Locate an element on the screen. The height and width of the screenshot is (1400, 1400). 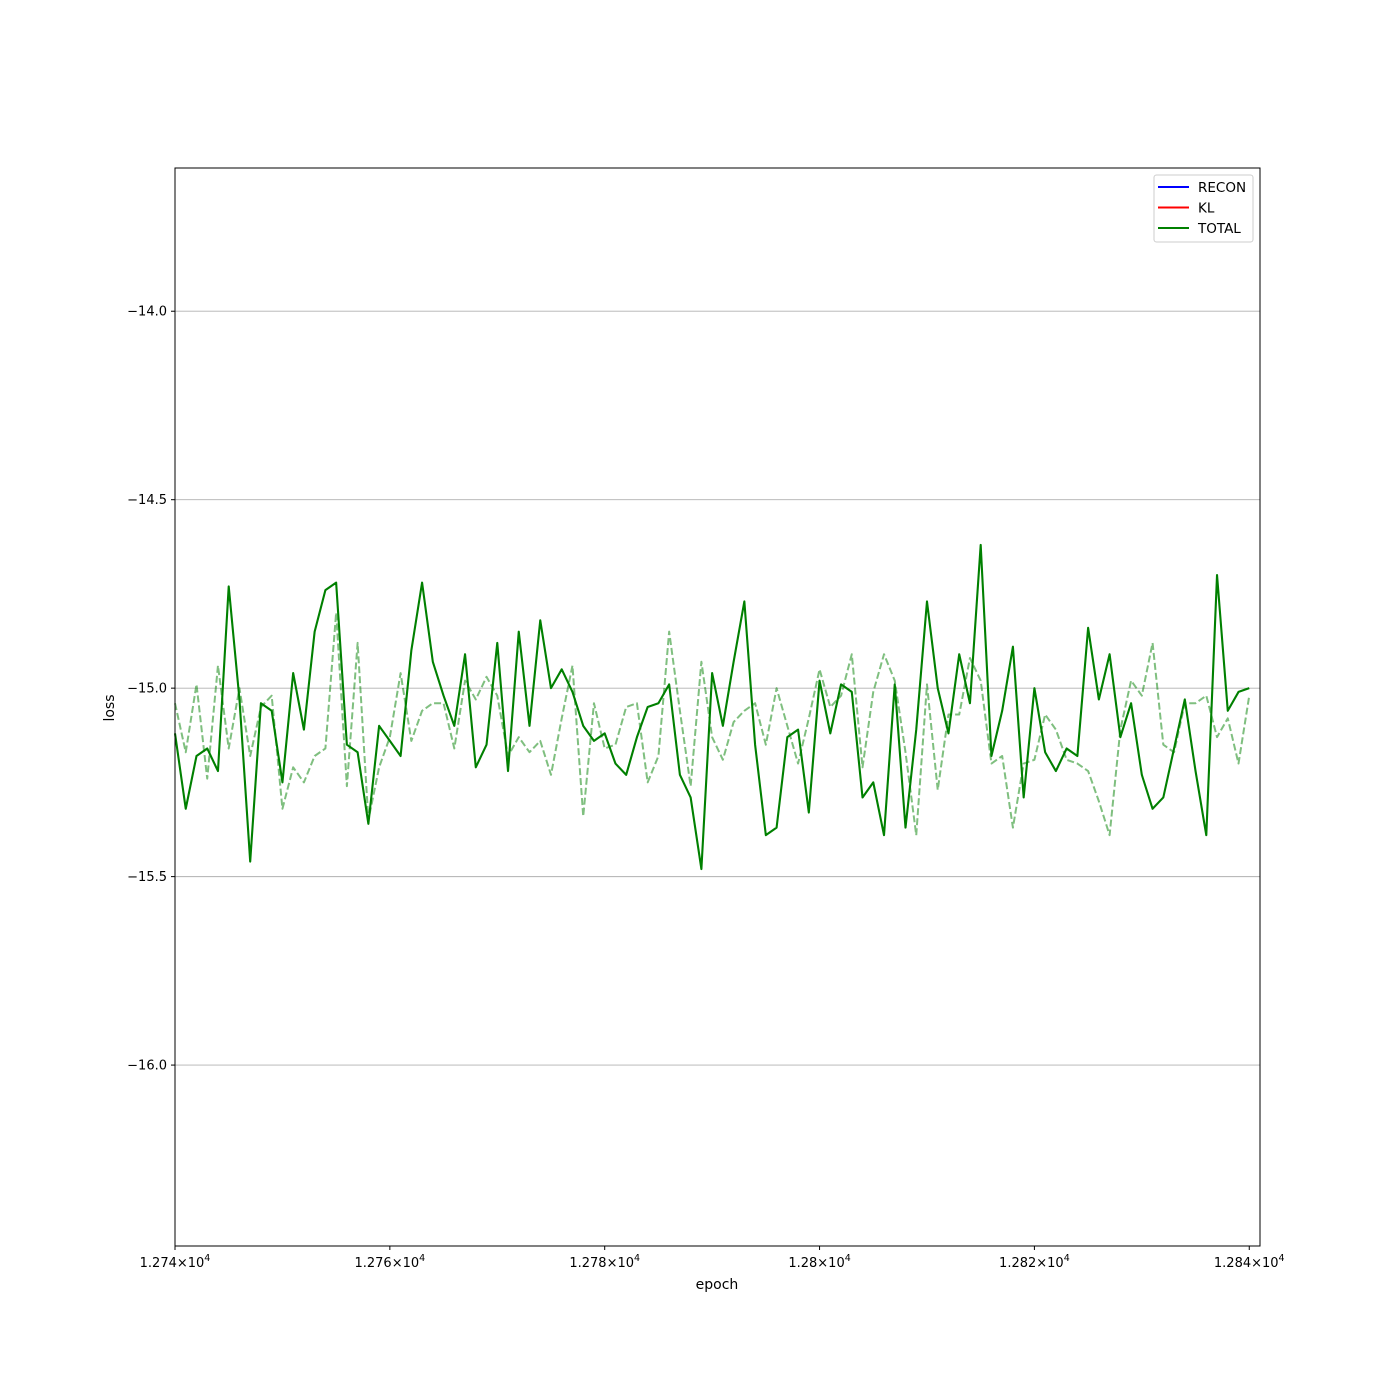
legend-label-kl: KL is located at coordinates (1206, 209).